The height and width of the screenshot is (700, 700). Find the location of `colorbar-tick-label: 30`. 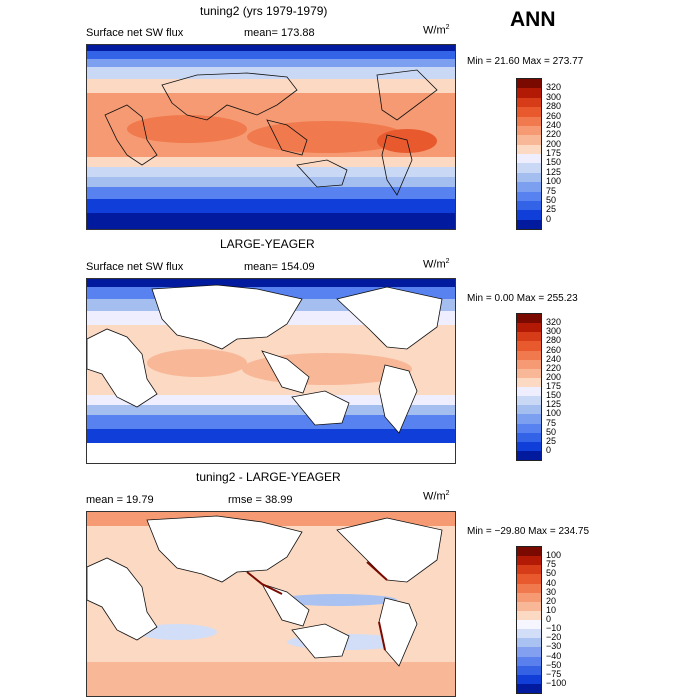

colorbar-tick-label: 30 is located at coordinates (551, 591).